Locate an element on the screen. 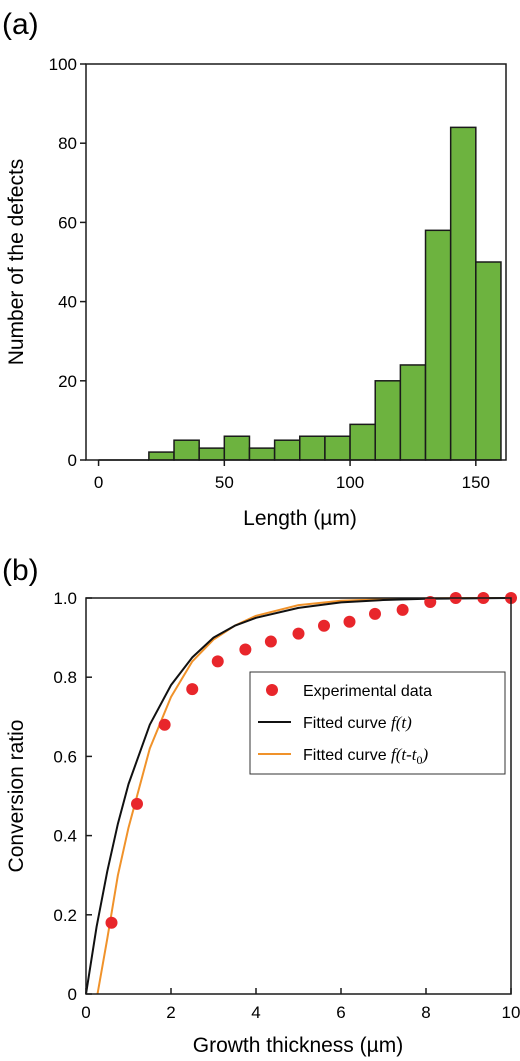  legend-label-fit-f-shift: Fitted curve f(t-t0) is located at coordinates (366, 756).